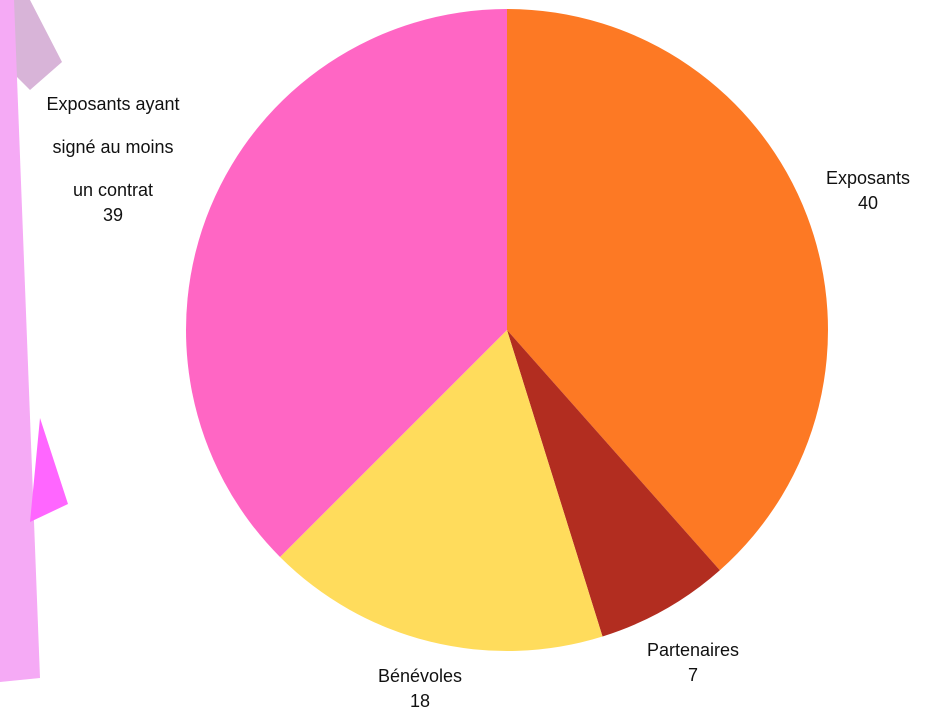 This screenshot has width=929, height=708. Describe the element at coordinates (420, 699) in the screenshot. I see `slice-value-benevoles: 18` at that location.